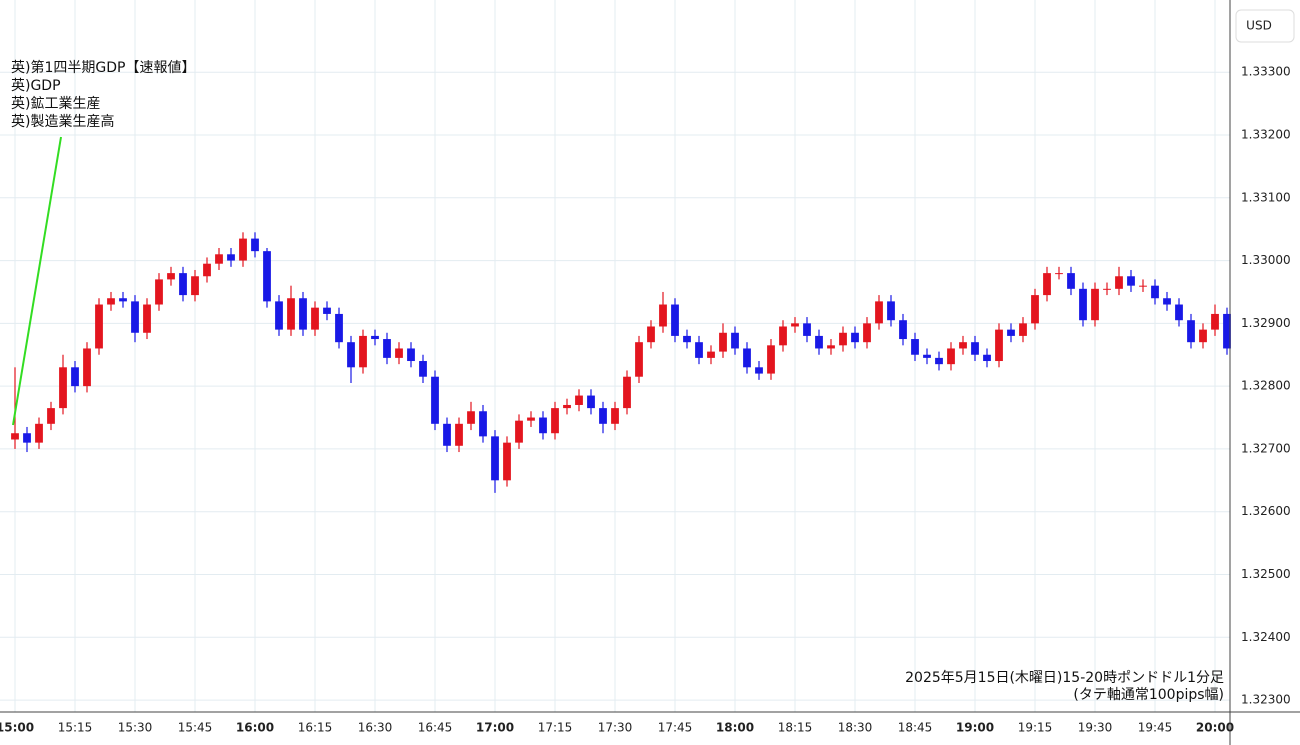 This screenshot has width=1300, height=745. Describe the element at coordinates (195, 728) in the screenshot. I see `x-tick-label: 15:45` at that location.